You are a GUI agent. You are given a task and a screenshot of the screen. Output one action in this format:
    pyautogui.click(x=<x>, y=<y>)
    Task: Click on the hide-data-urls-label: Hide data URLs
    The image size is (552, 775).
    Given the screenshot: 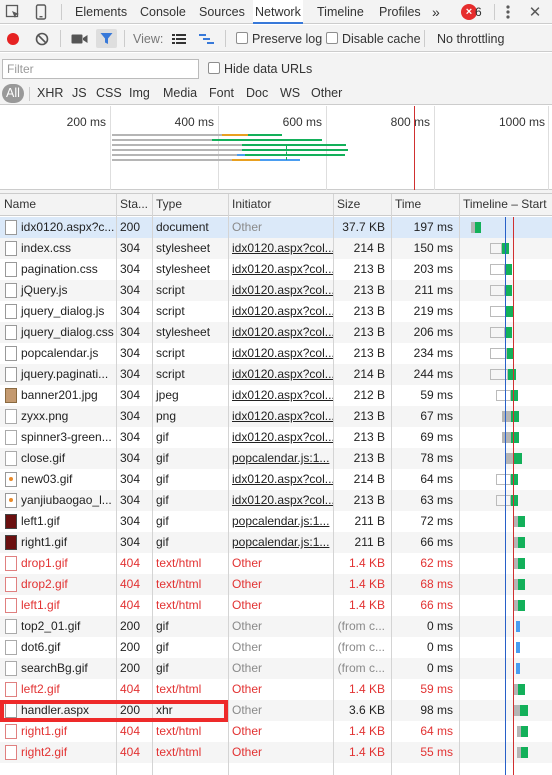 What is the action you would take?
    pyautogui.click(x=268, y=69)
    